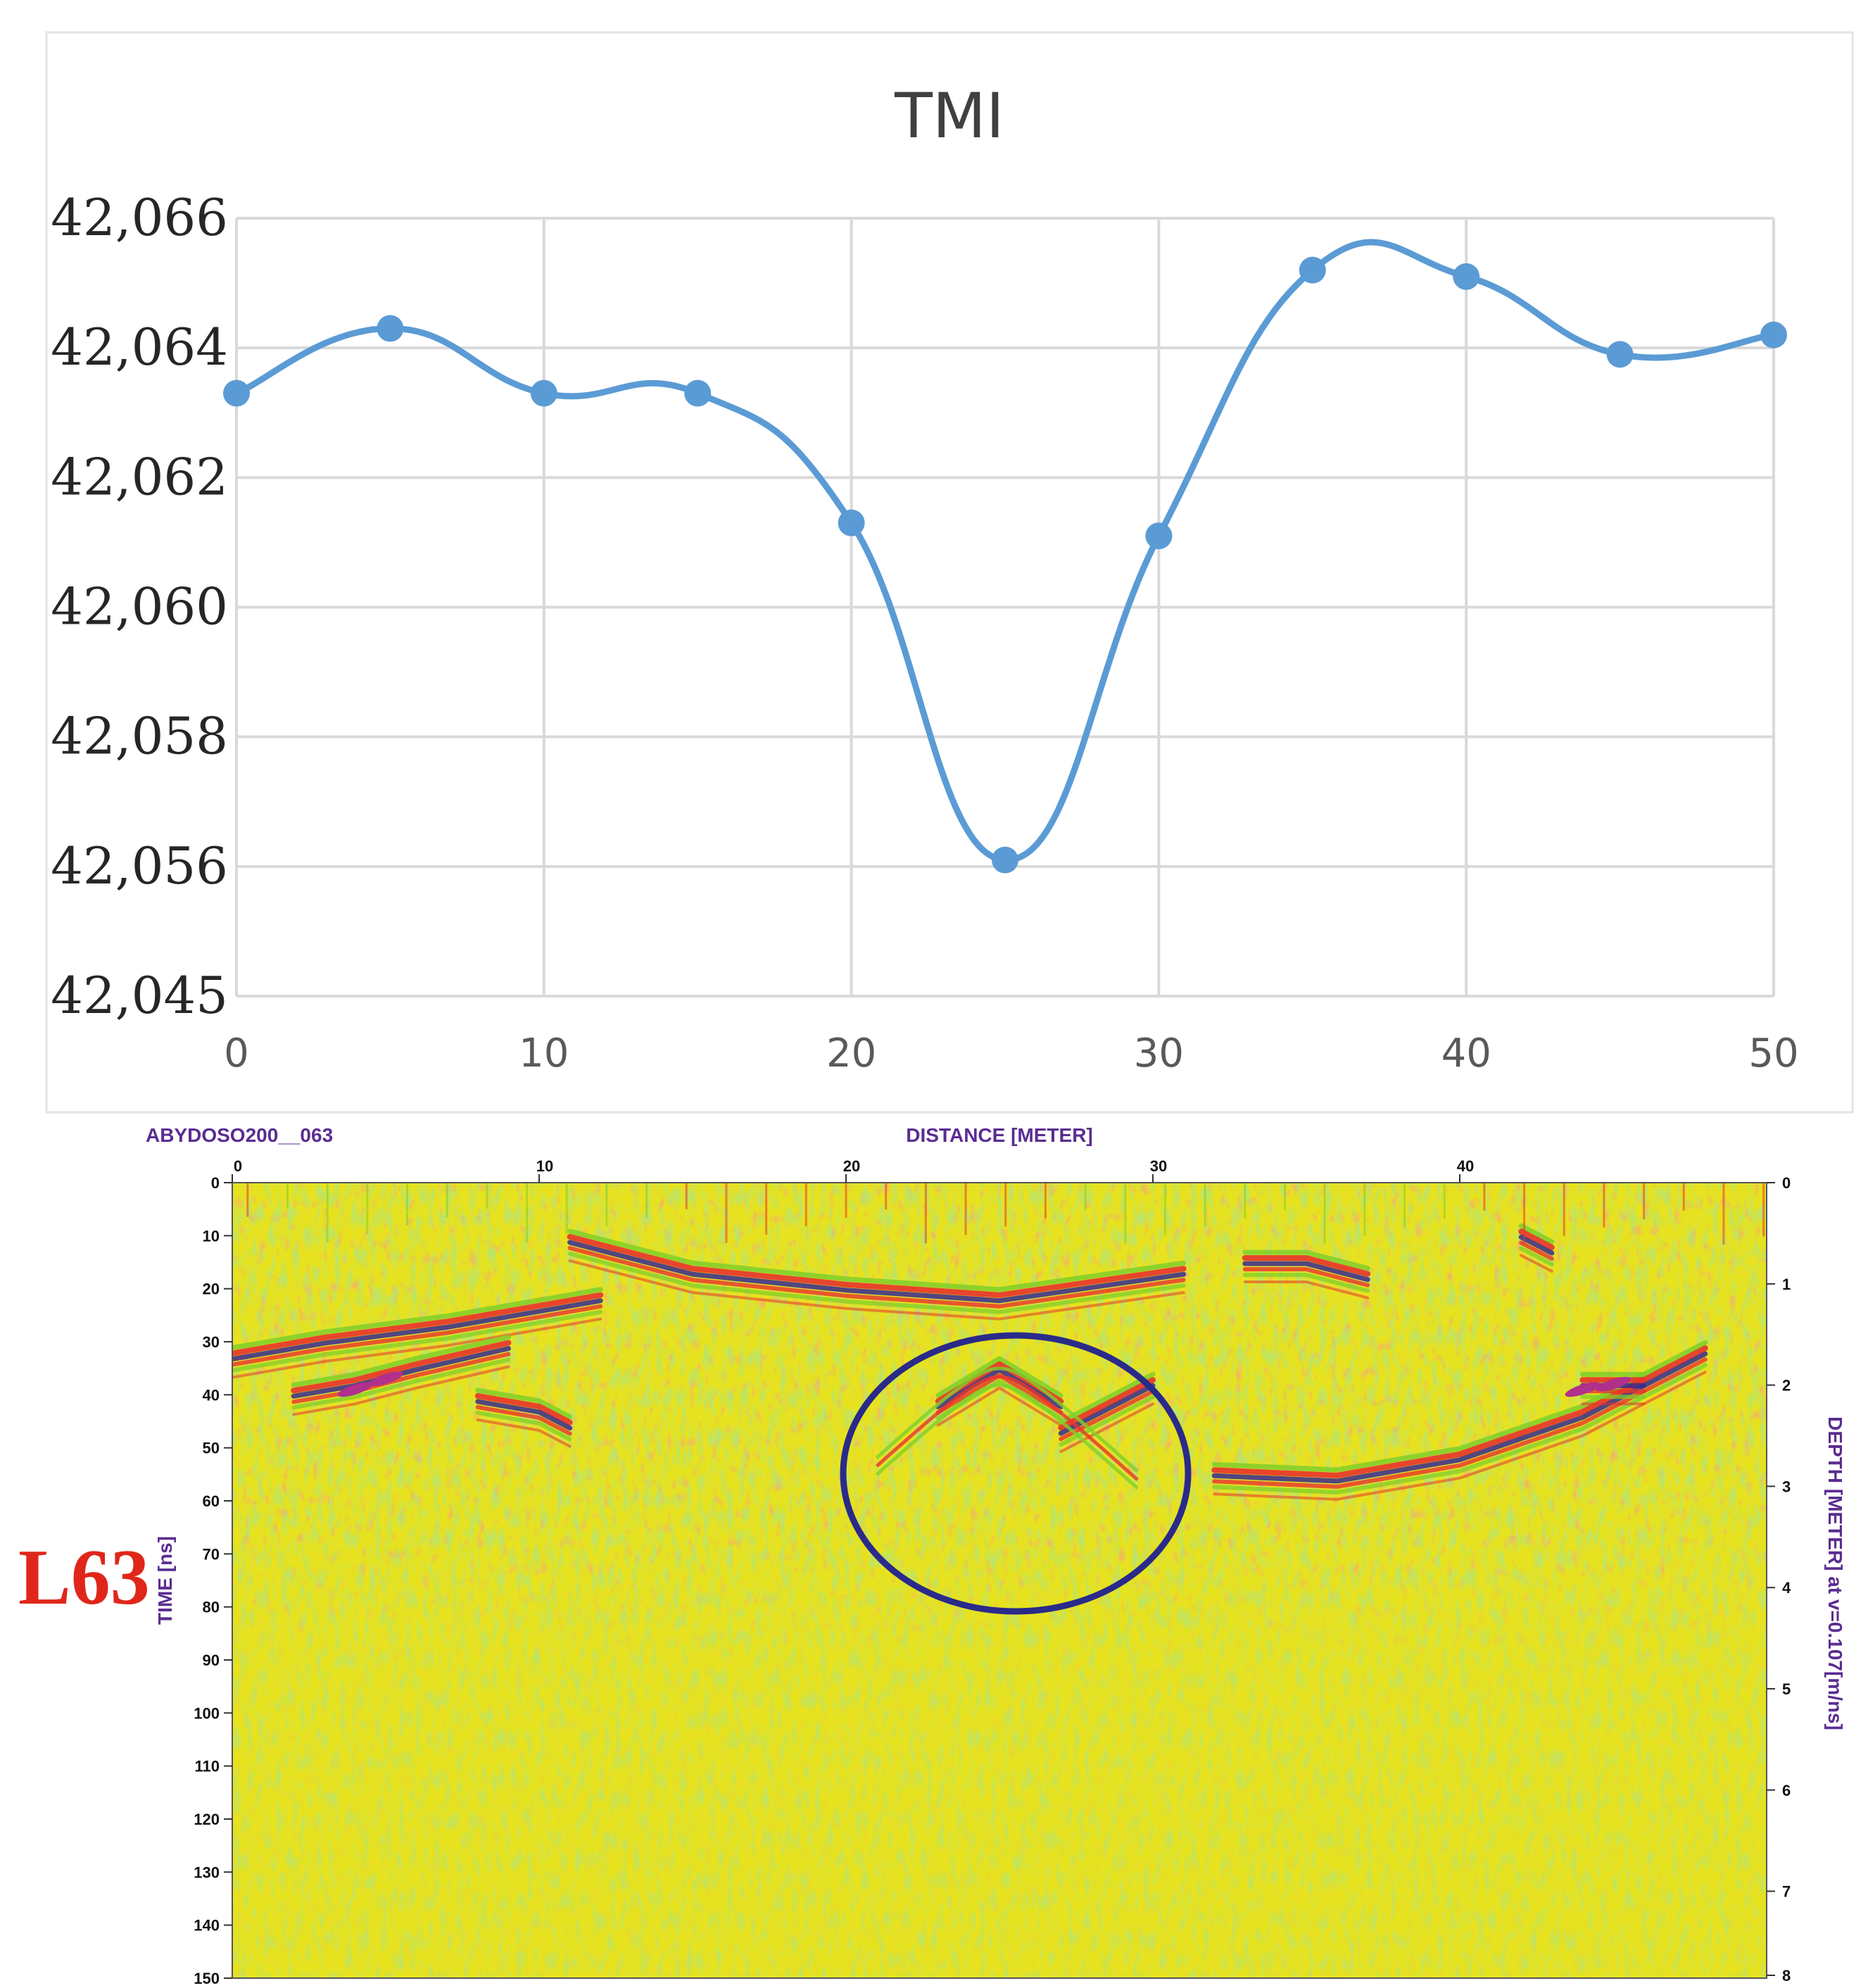 The height and width of the screenshot is (1988, 1868). Describe the element at coordinates (1779, 1579) in the screenshot. I see `gpr-depth-ticks: 0 1 2 3 4 5 6 7 8` at that location.